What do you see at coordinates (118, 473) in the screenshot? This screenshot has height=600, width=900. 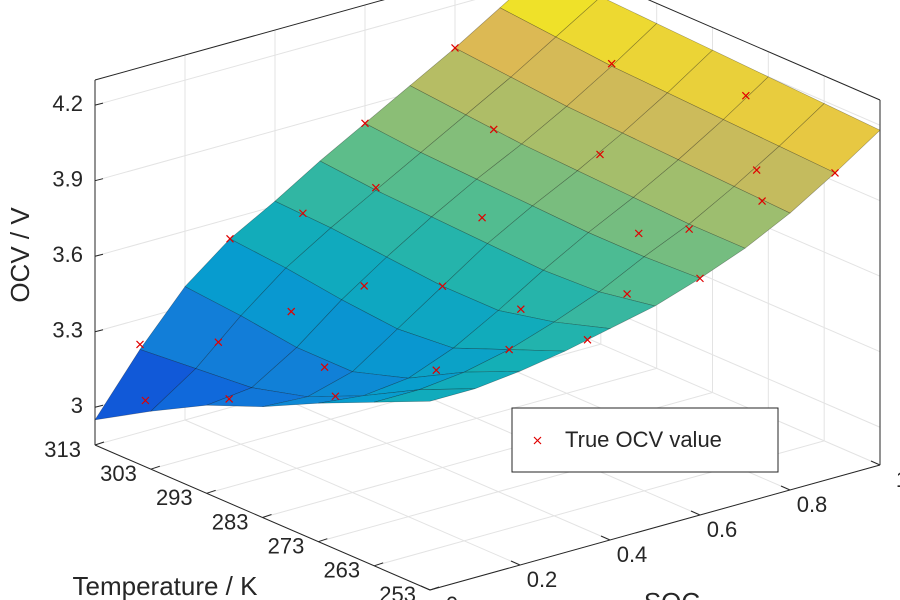 I see `y-tick-label: 303` at bounding box center [118, 473].